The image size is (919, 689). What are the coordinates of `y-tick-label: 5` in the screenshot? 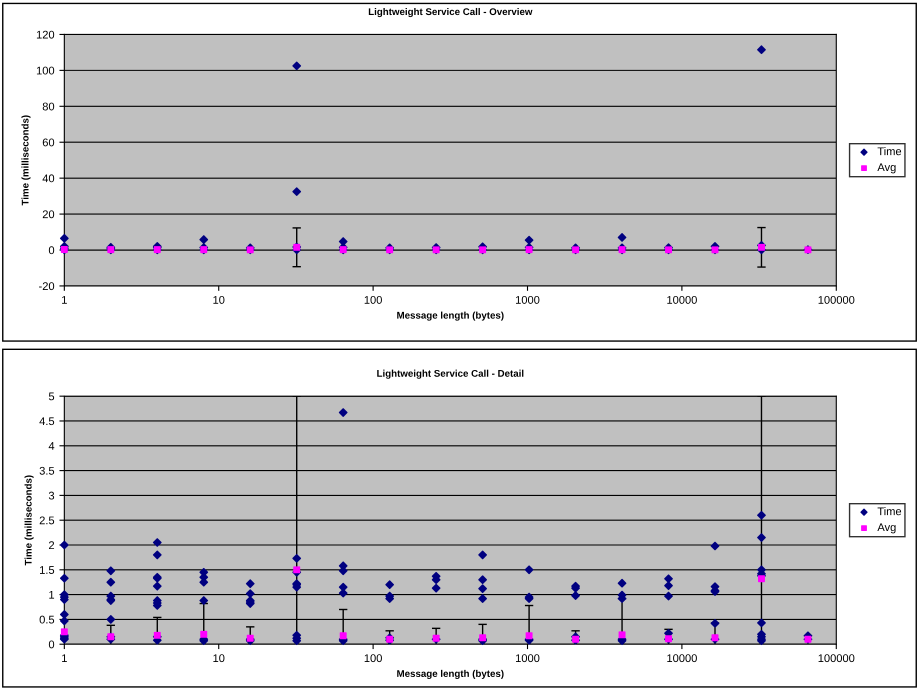 It's located at (51, 396).